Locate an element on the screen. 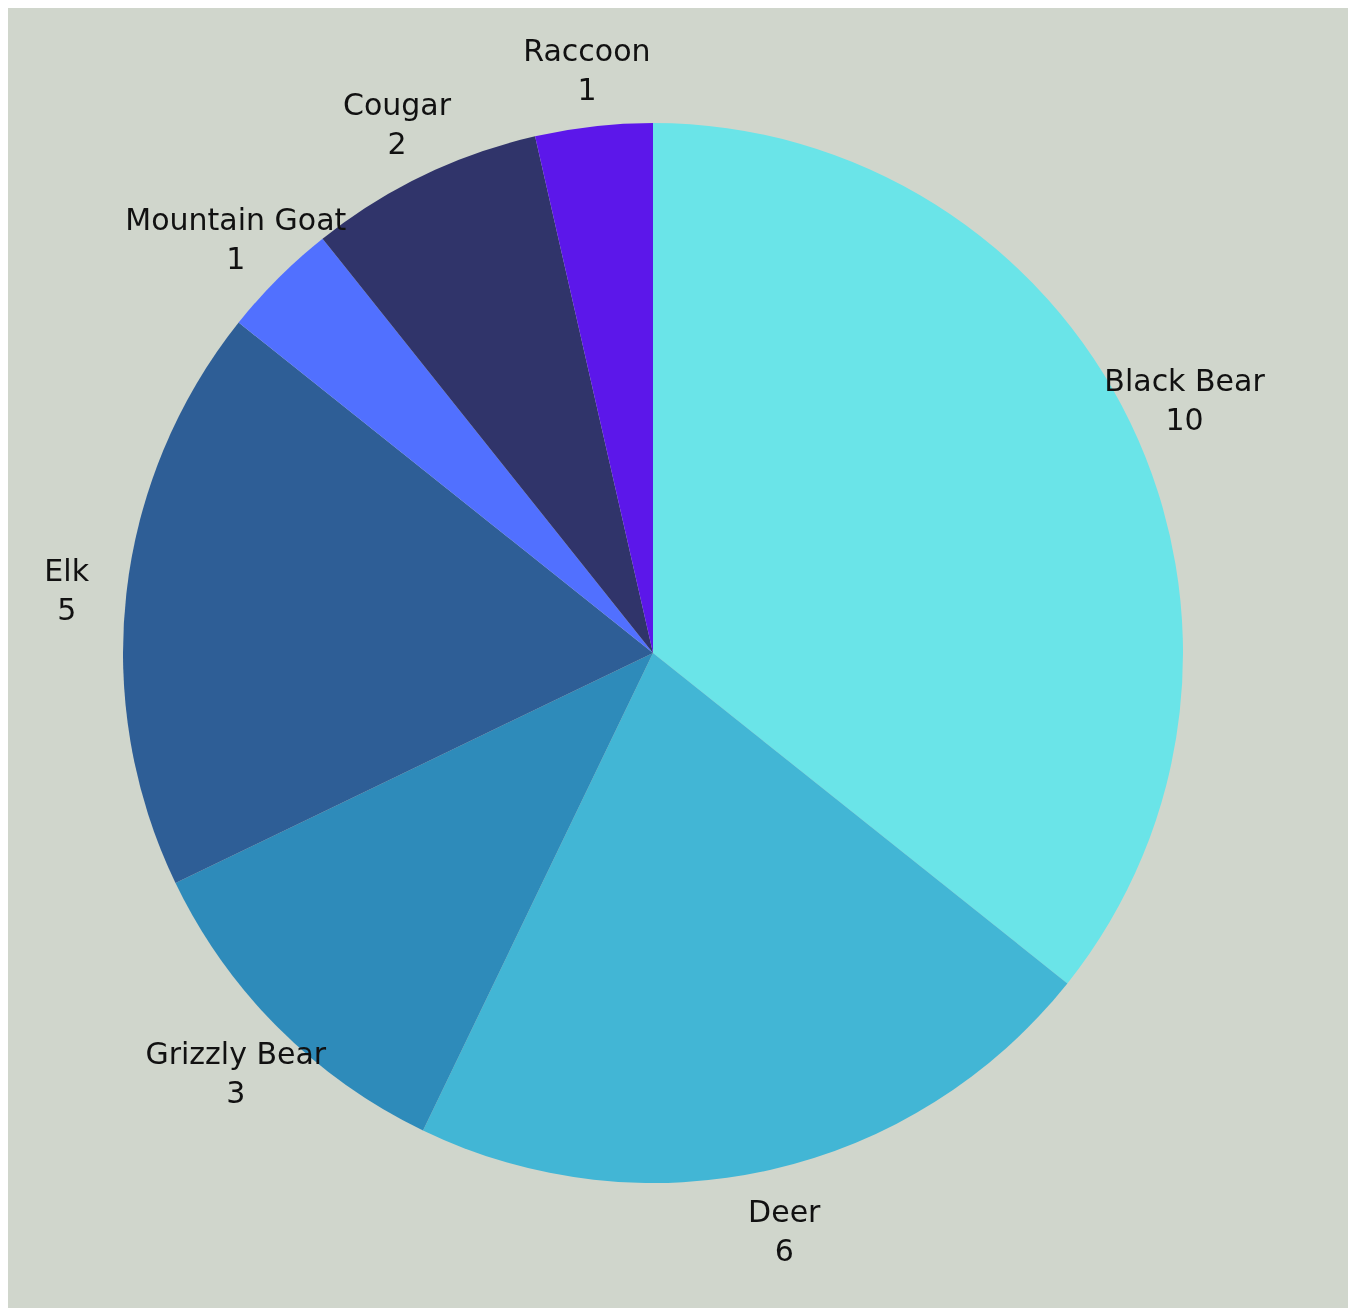  data-label: 3 is located at coordinates (236, 1093).